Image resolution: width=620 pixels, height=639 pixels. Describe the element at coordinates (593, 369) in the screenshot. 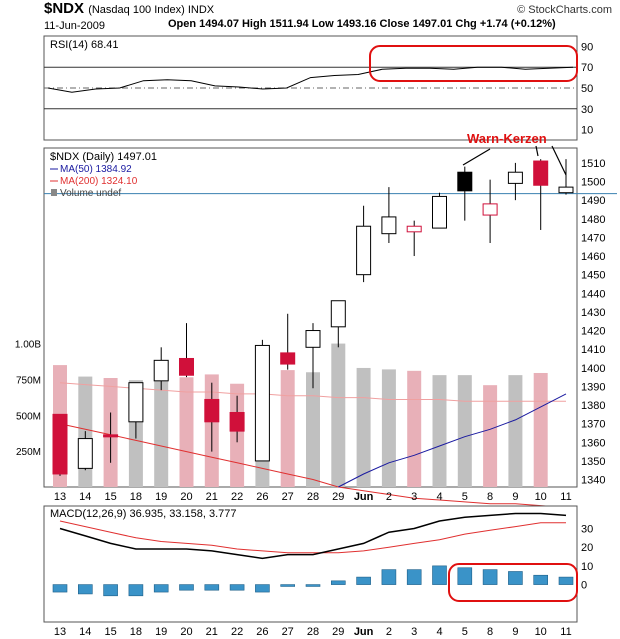

I see `price-tick-label: 1400` at that location.